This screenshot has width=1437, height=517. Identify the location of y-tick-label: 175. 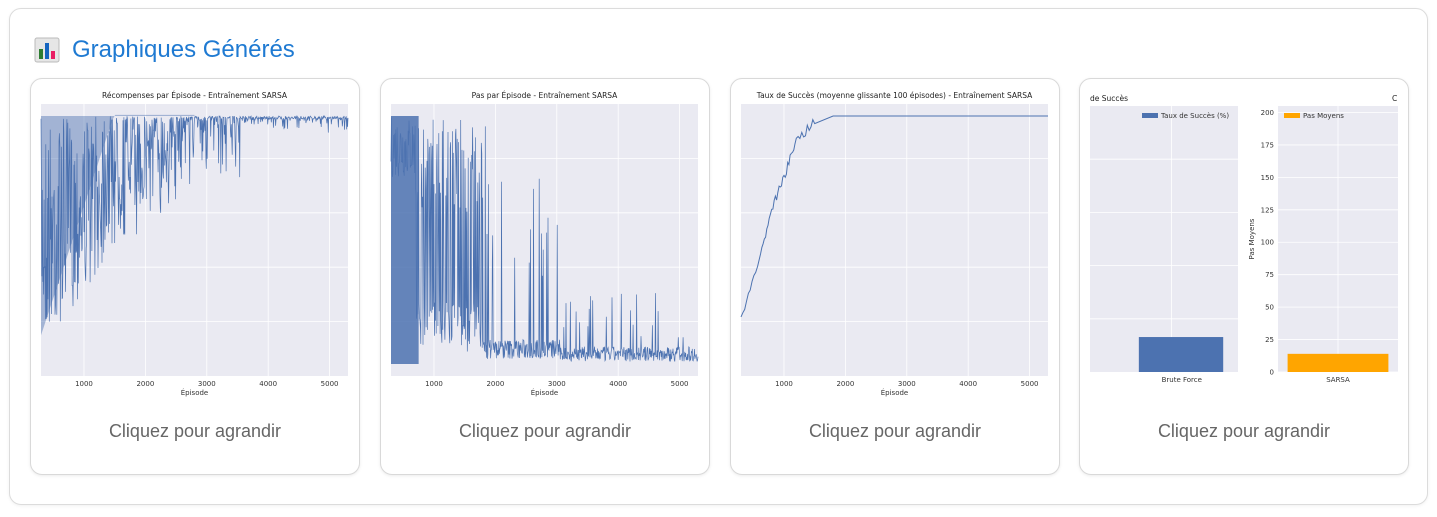
(1267, 145).